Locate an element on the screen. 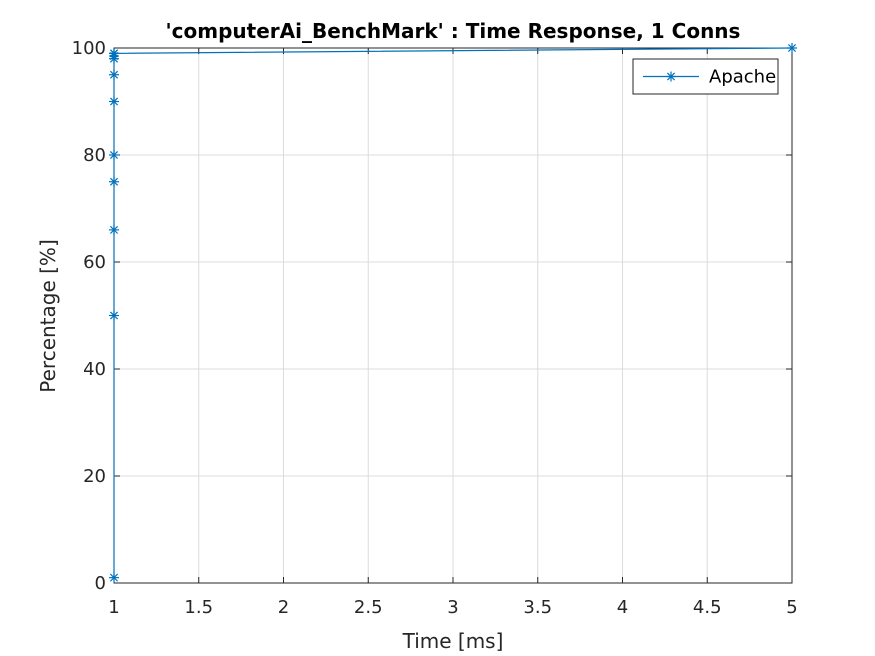 This screenshot has height=656, width=875. x-tick-label: 1.5 is located at coordinates (198, 607).